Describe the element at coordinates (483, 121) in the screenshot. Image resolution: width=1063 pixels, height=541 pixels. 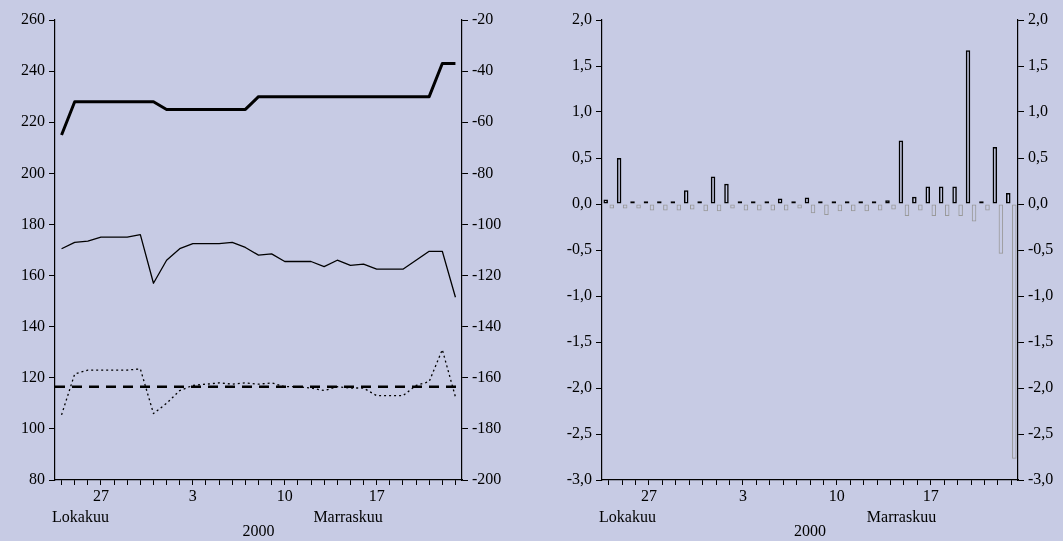
I see `y2-tick-label: -60` at that location.